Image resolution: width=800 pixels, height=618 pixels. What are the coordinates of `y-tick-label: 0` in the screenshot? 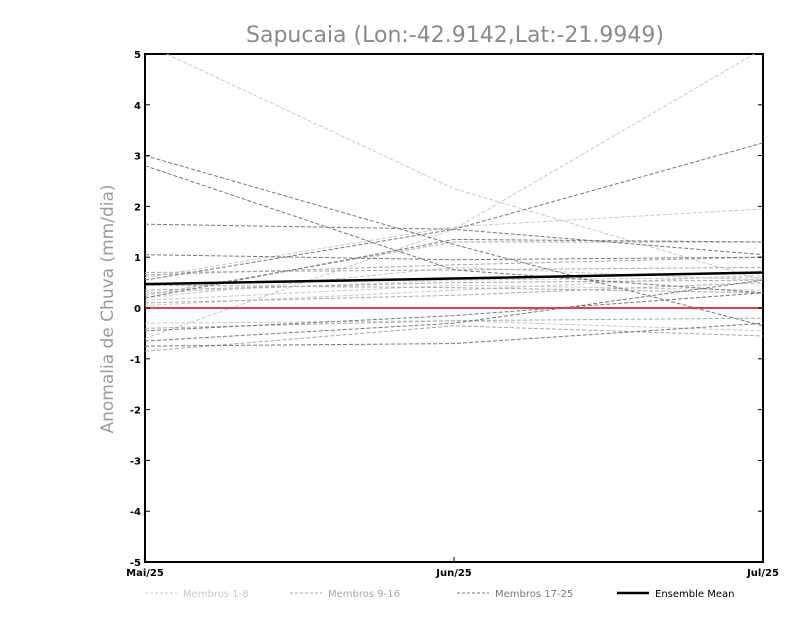 It's located at (137, 309).